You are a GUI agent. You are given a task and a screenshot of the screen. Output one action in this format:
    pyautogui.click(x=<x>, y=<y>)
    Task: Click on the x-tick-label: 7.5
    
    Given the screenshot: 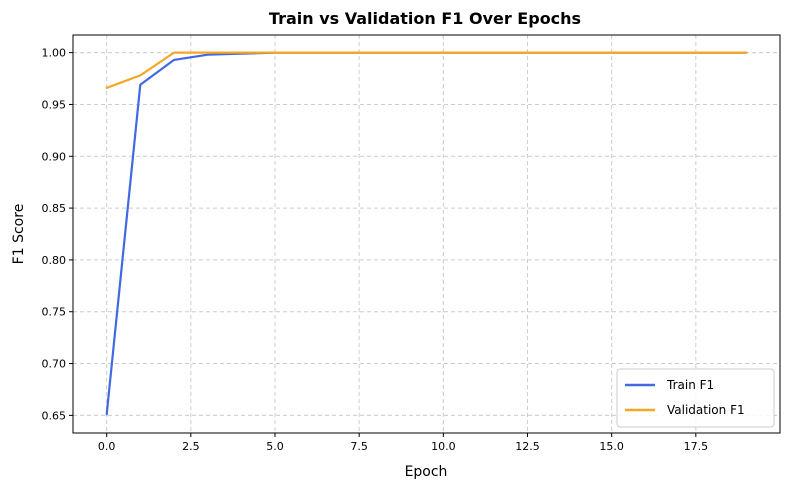 What is the action you would take?
    pyautogui.click(x=359, y=446)
    